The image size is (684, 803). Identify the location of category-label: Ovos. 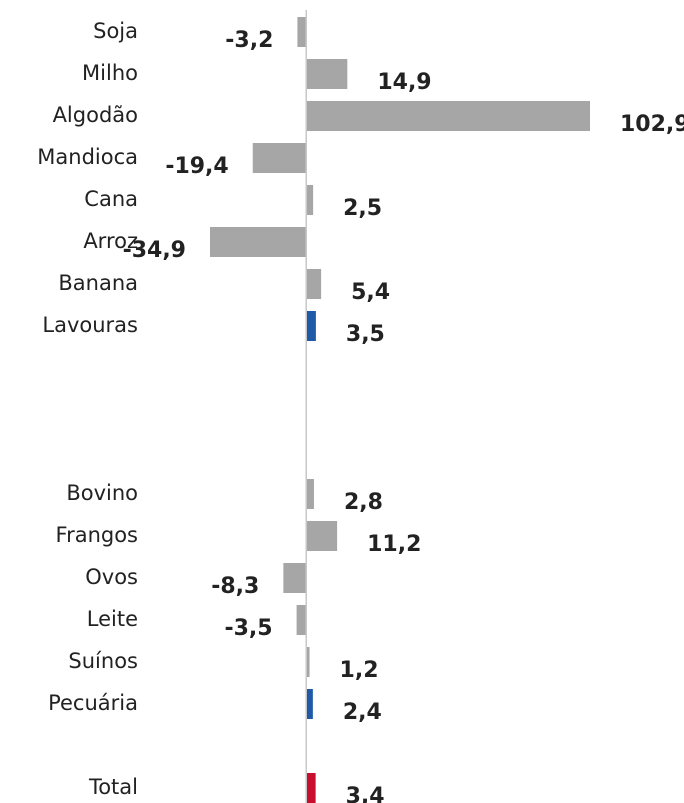
(111, 577).